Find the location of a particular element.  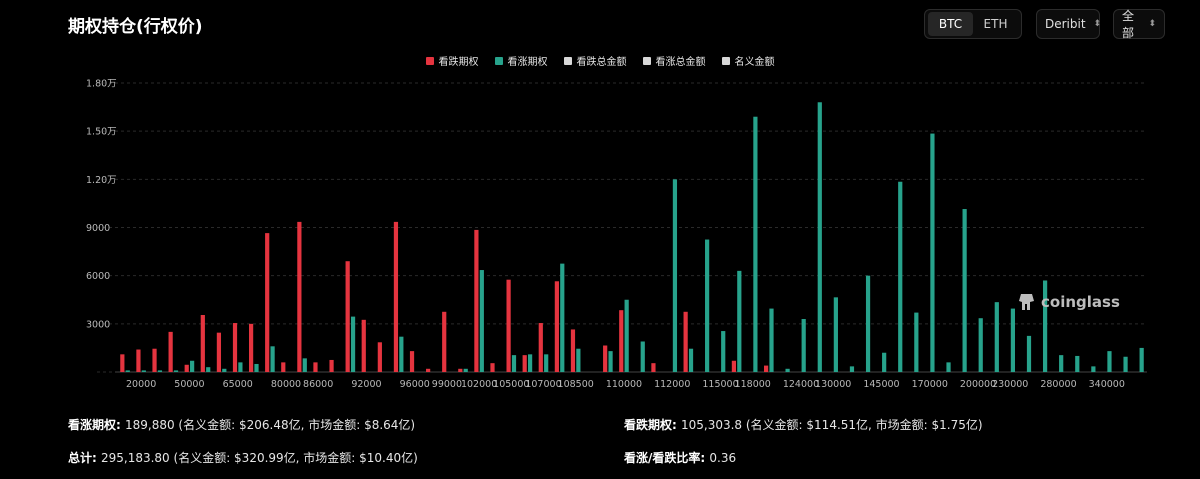

x-tick-label: 107000 is located at coordinates (543, 384).